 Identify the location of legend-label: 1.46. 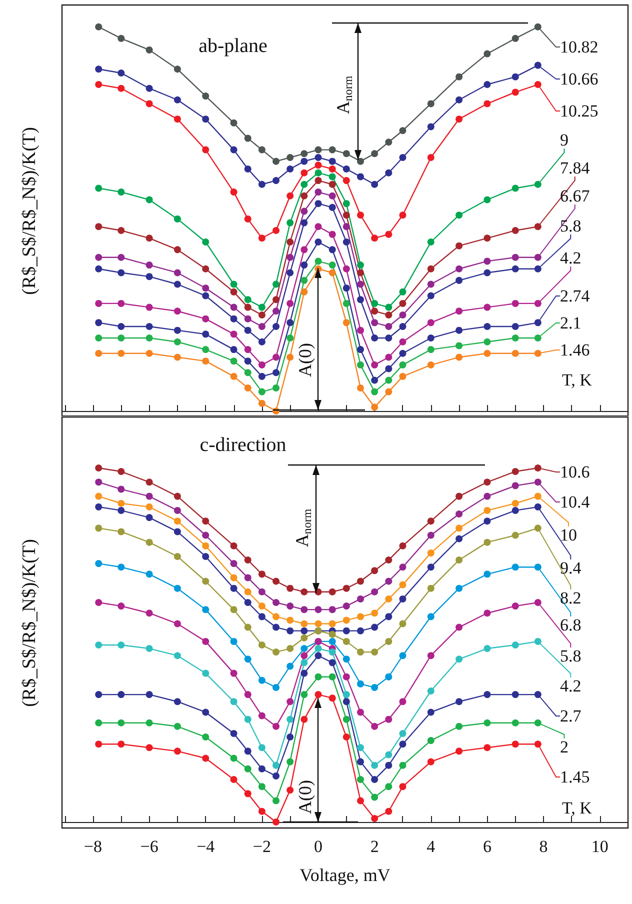
(575, 350).